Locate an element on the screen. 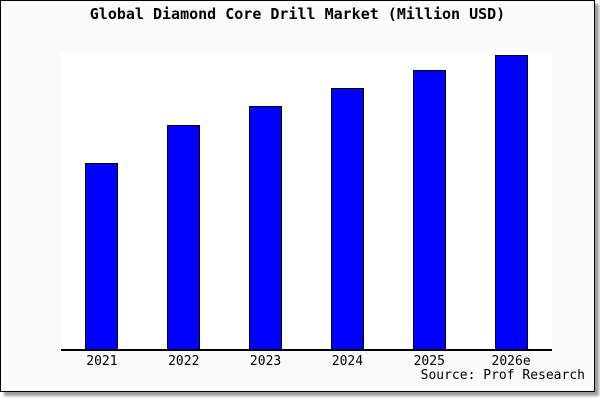  bar-2024 is located at coordinates (347, 219).